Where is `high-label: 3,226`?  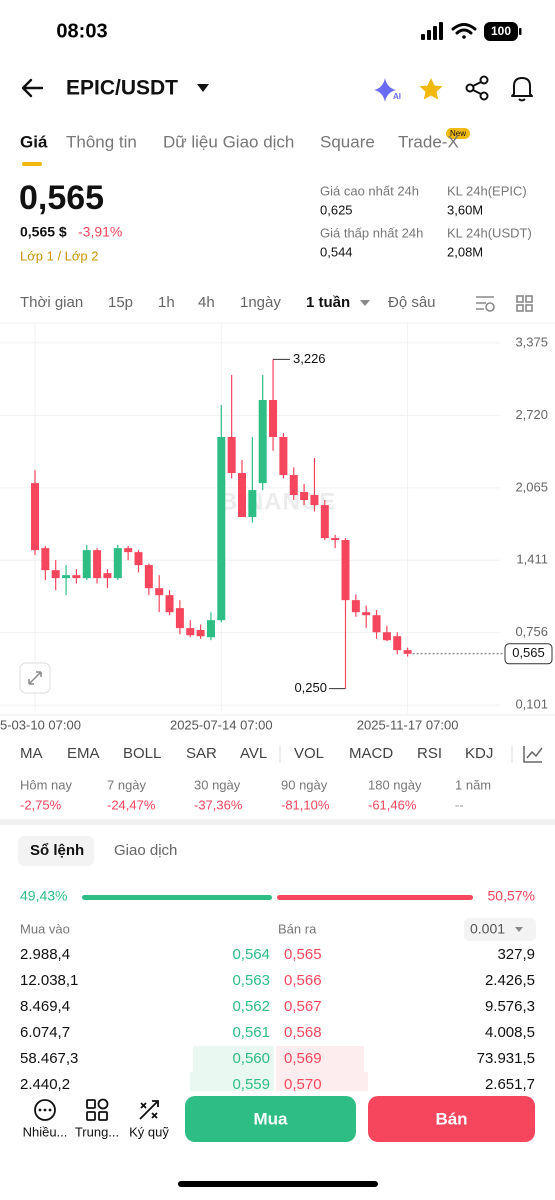 high-label: 3,226 is located at coordinates (309, 358).